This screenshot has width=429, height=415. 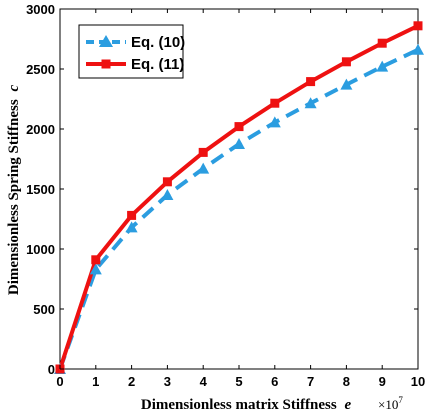 What do you see at coordinates (44, 309) in the screenshot?
I see `y-tick-label: 500` at bounding box center [44, 309].